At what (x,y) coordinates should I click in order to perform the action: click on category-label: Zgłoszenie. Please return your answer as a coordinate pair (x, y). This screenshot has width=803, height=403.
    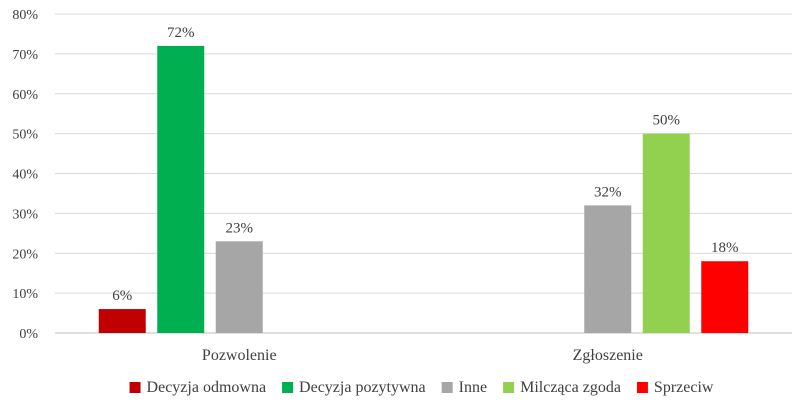
    Looking at the image, I should click on (608, 355).